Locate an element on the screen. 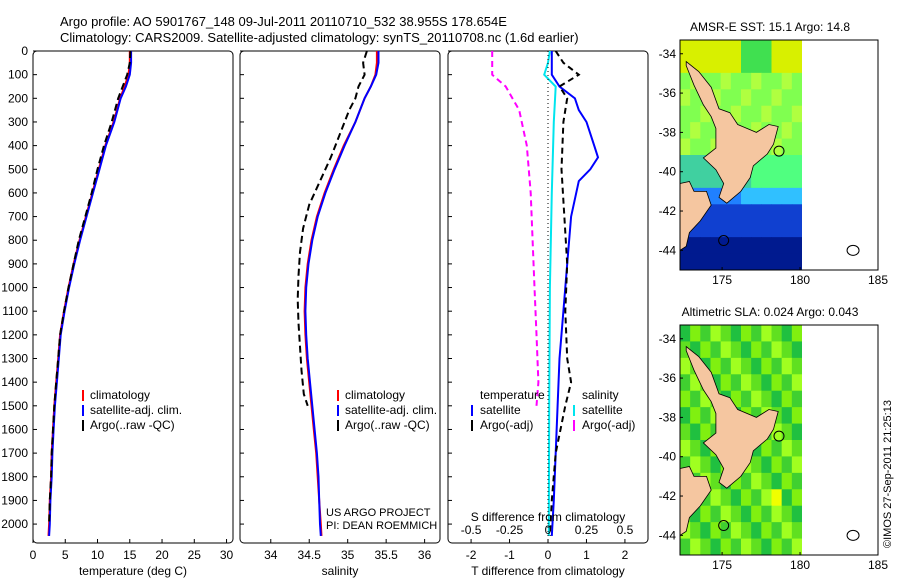 Image resolution: width=900 pixels, height=580 pixels. credit-line2: PI: DEAN ROEMMICH is located at coordinates (381, 526).